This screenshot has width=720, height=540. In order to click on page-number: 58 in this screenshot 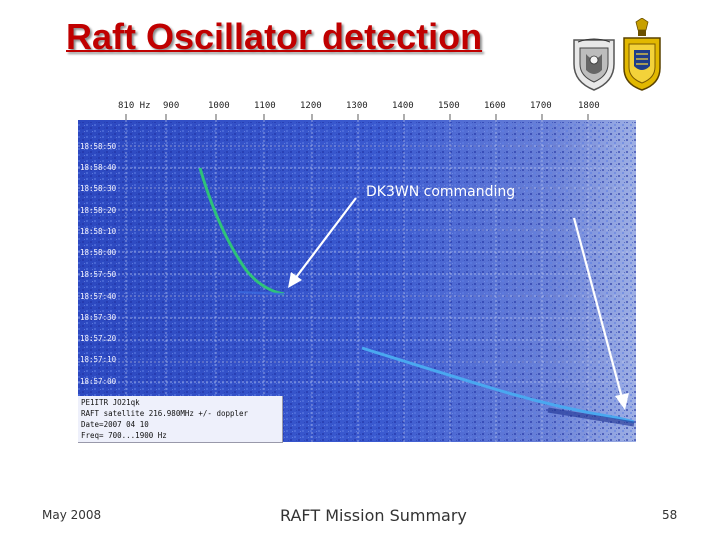, I will do `click(670, 515)`.